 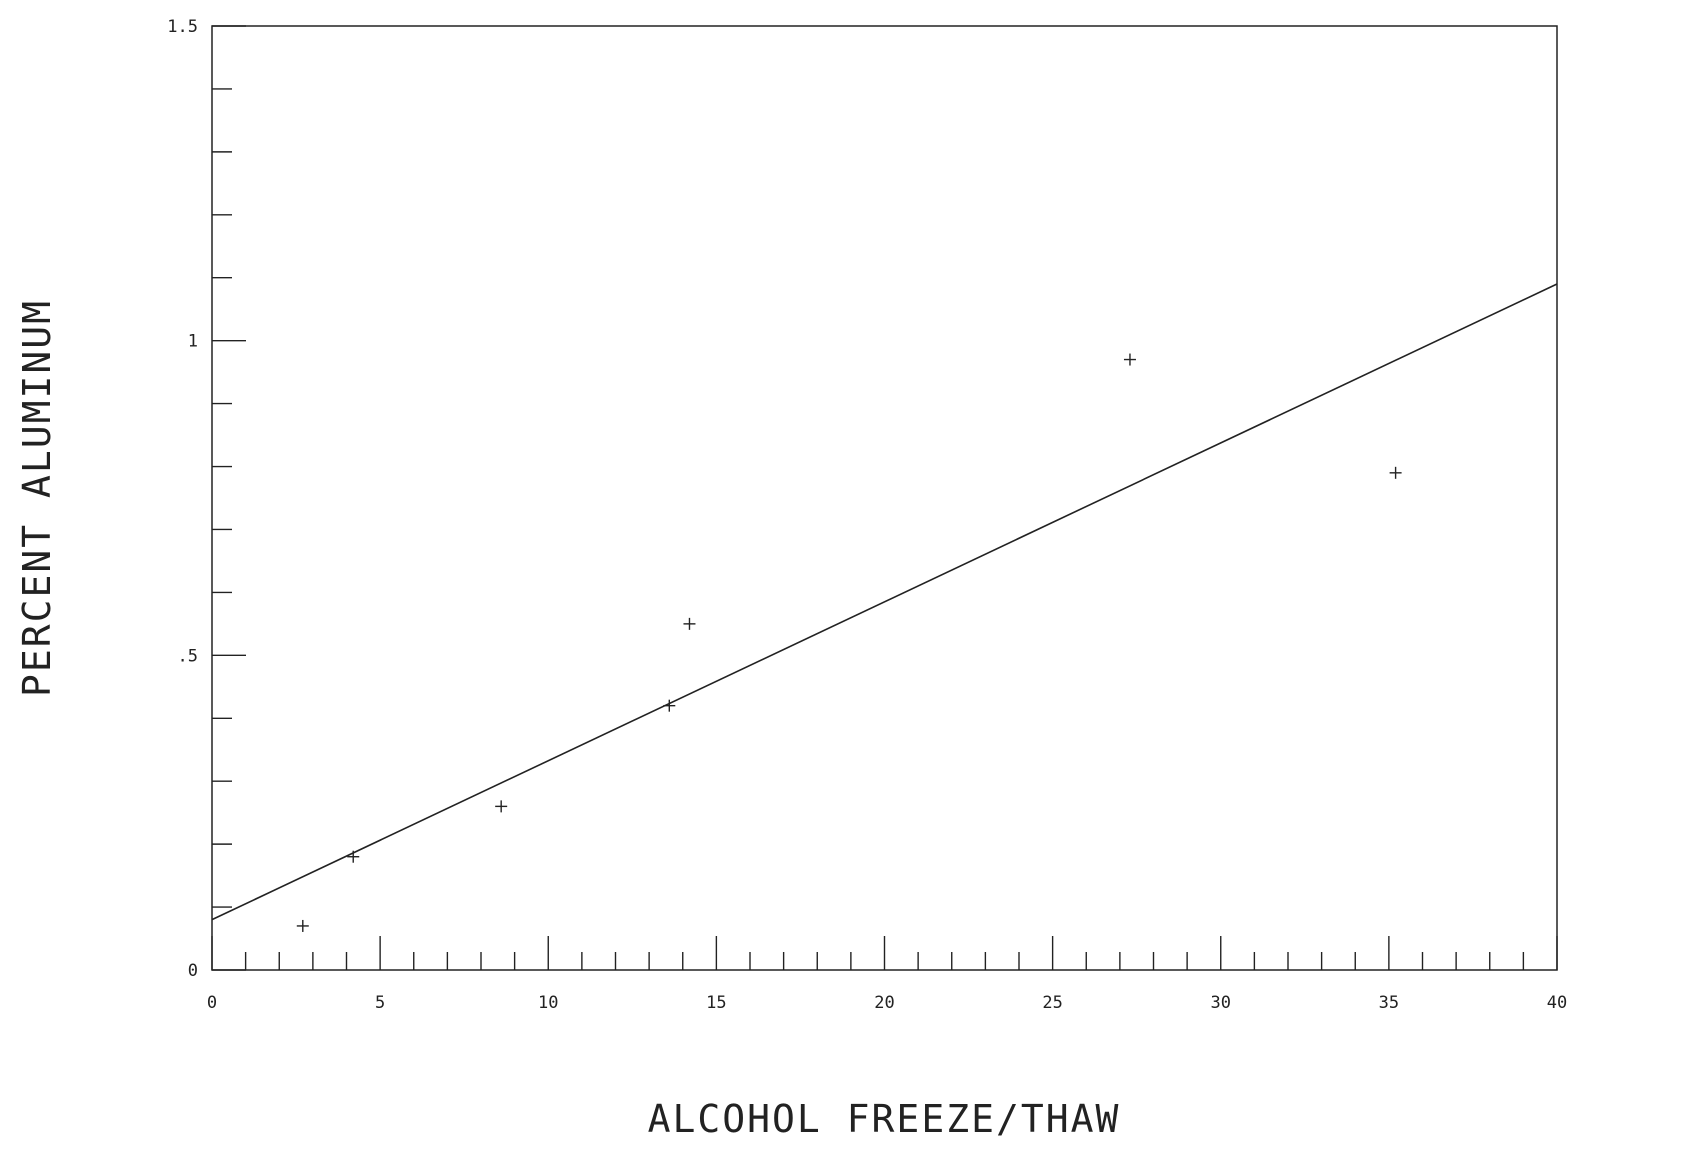 What do you see at coordinates (37, 498) in the screenshot?
I see `y-axis-label: PERCENT ALUMINUM` at bounding box center [37, 498].